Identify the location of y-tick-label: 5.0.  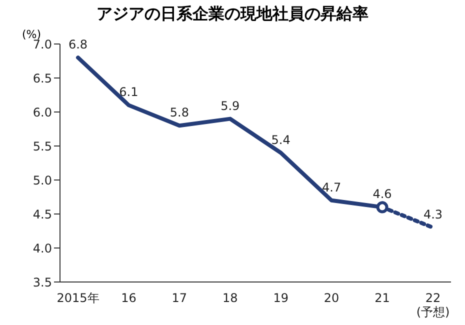
(42, 180).